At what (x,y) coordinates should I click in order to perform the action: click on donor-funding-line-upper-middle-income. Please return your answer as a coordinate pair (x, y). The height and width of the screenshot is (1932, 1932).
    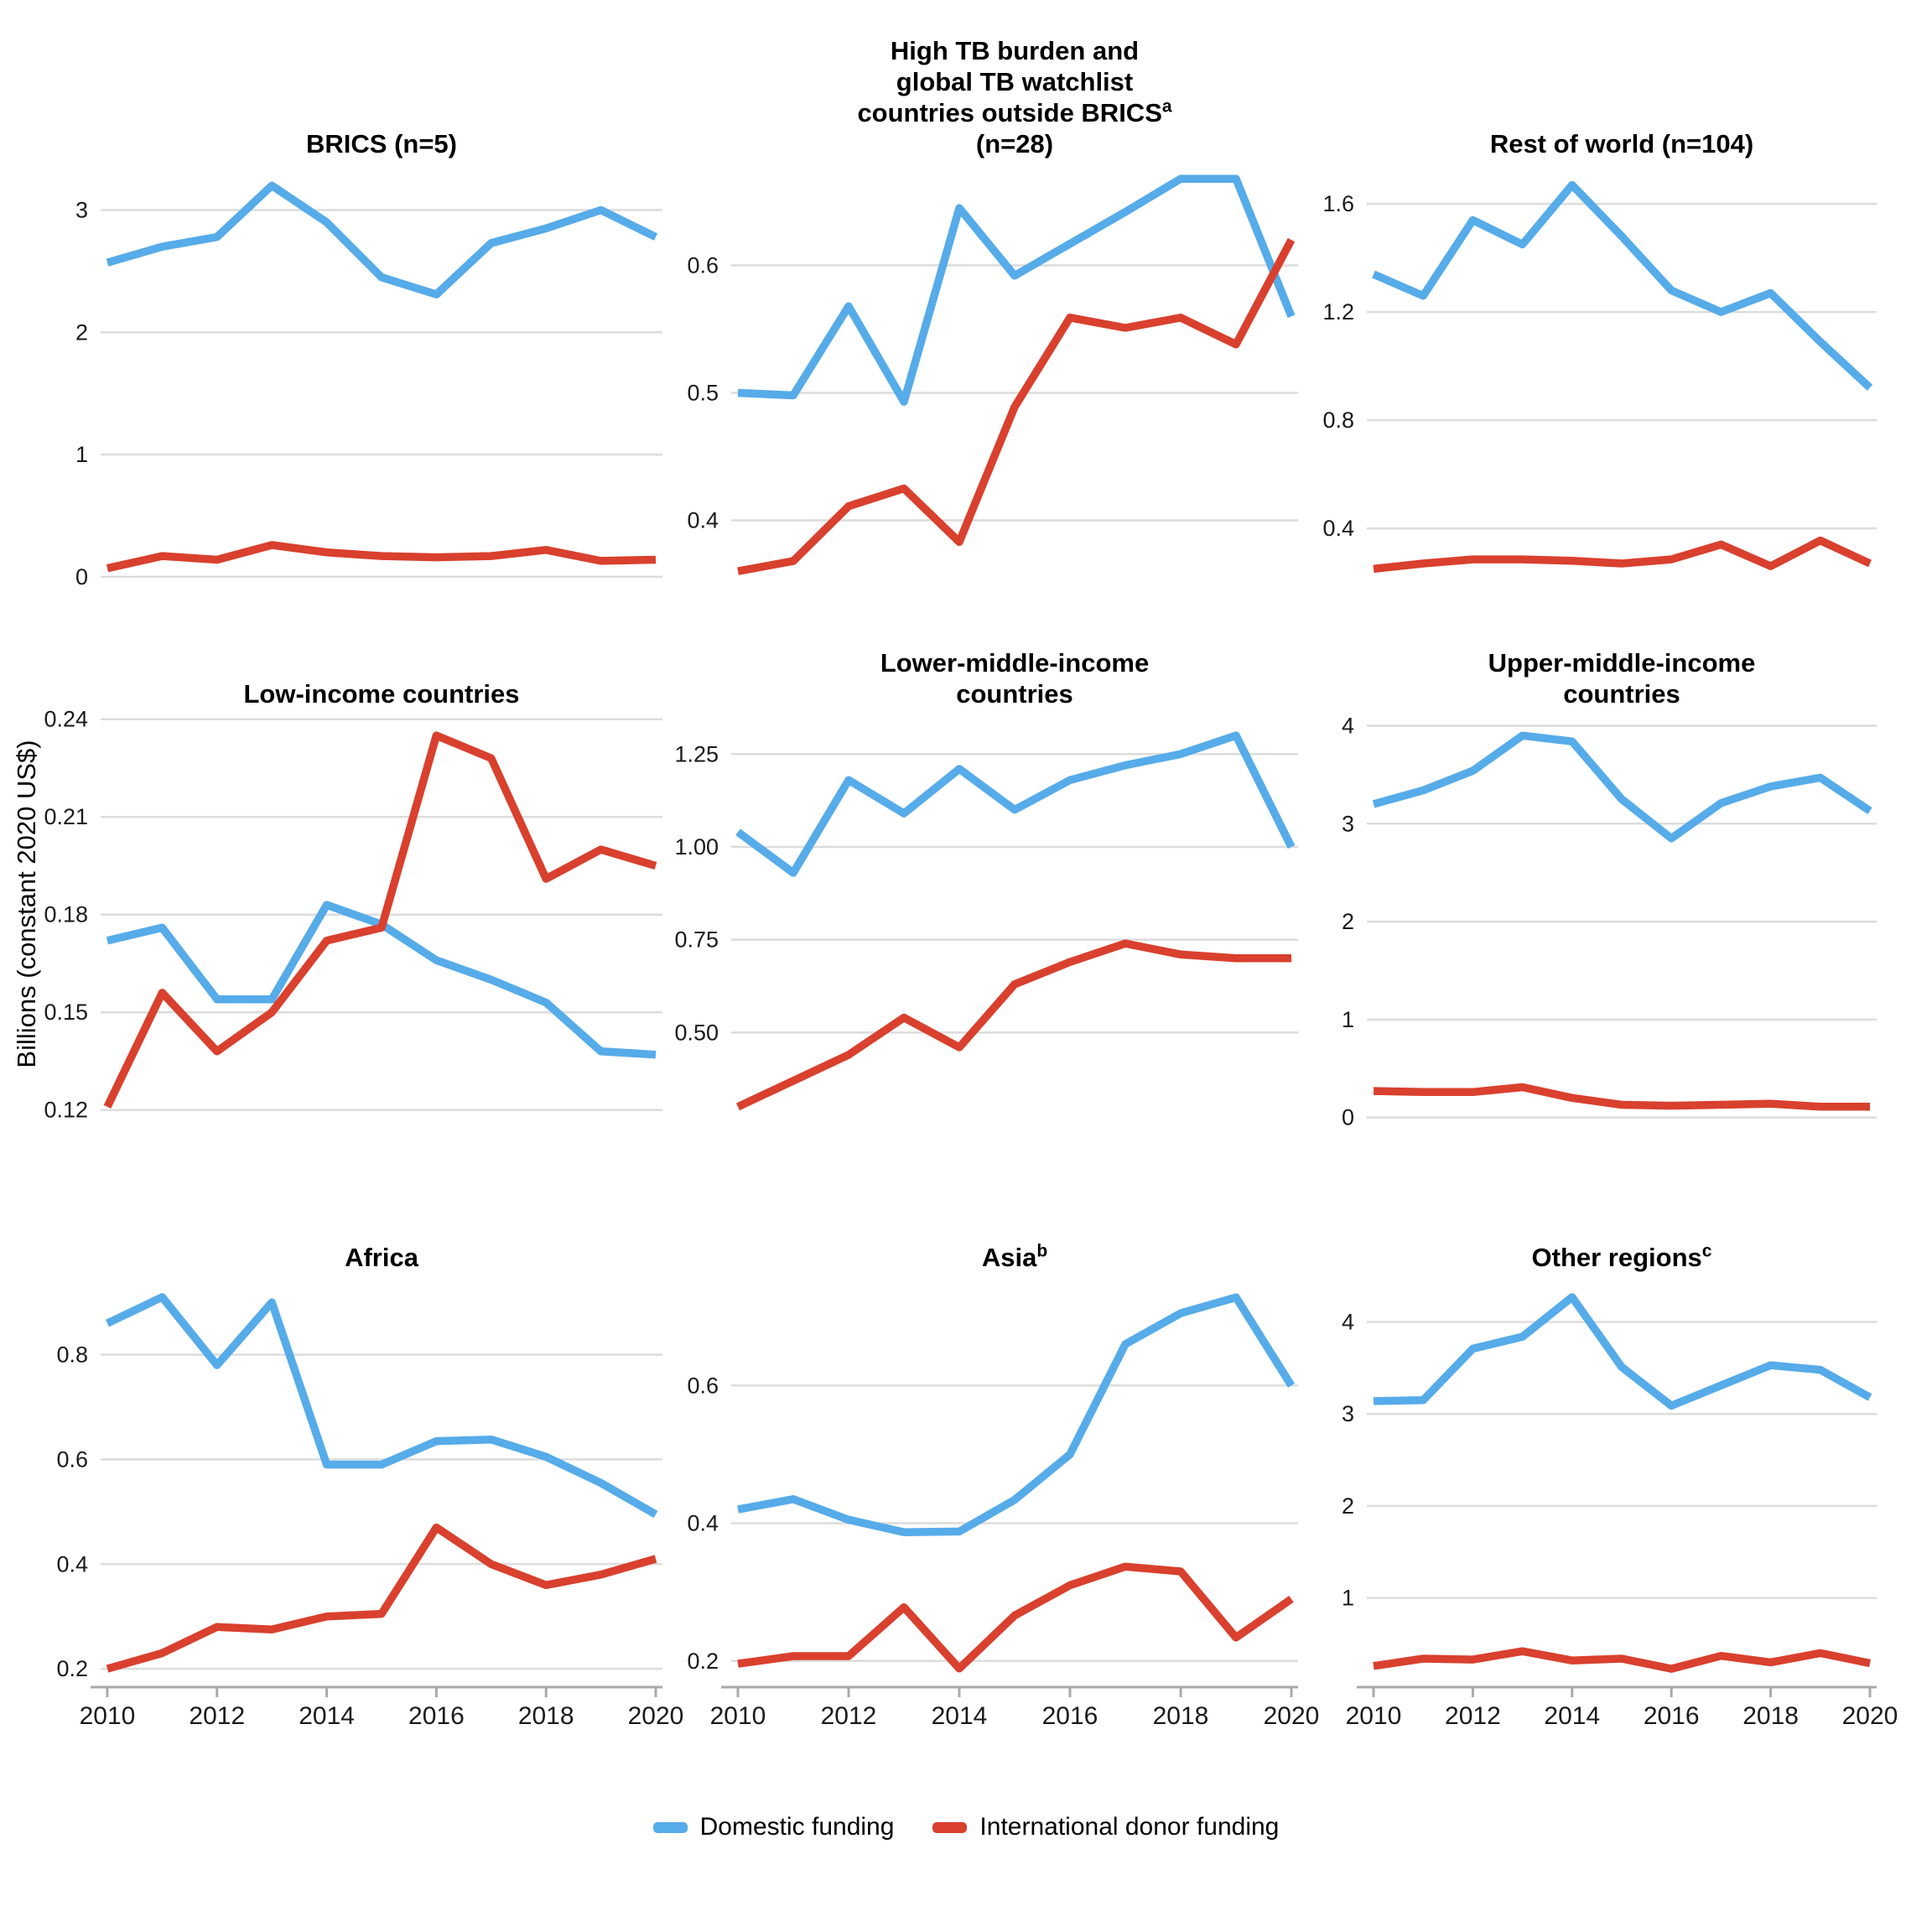
    Looking at the image, I should click on (1621, 1097).